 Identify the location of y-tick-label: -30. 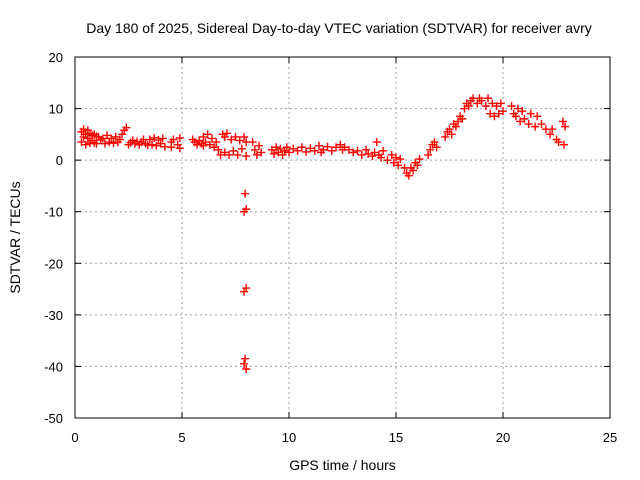
(53, 315).